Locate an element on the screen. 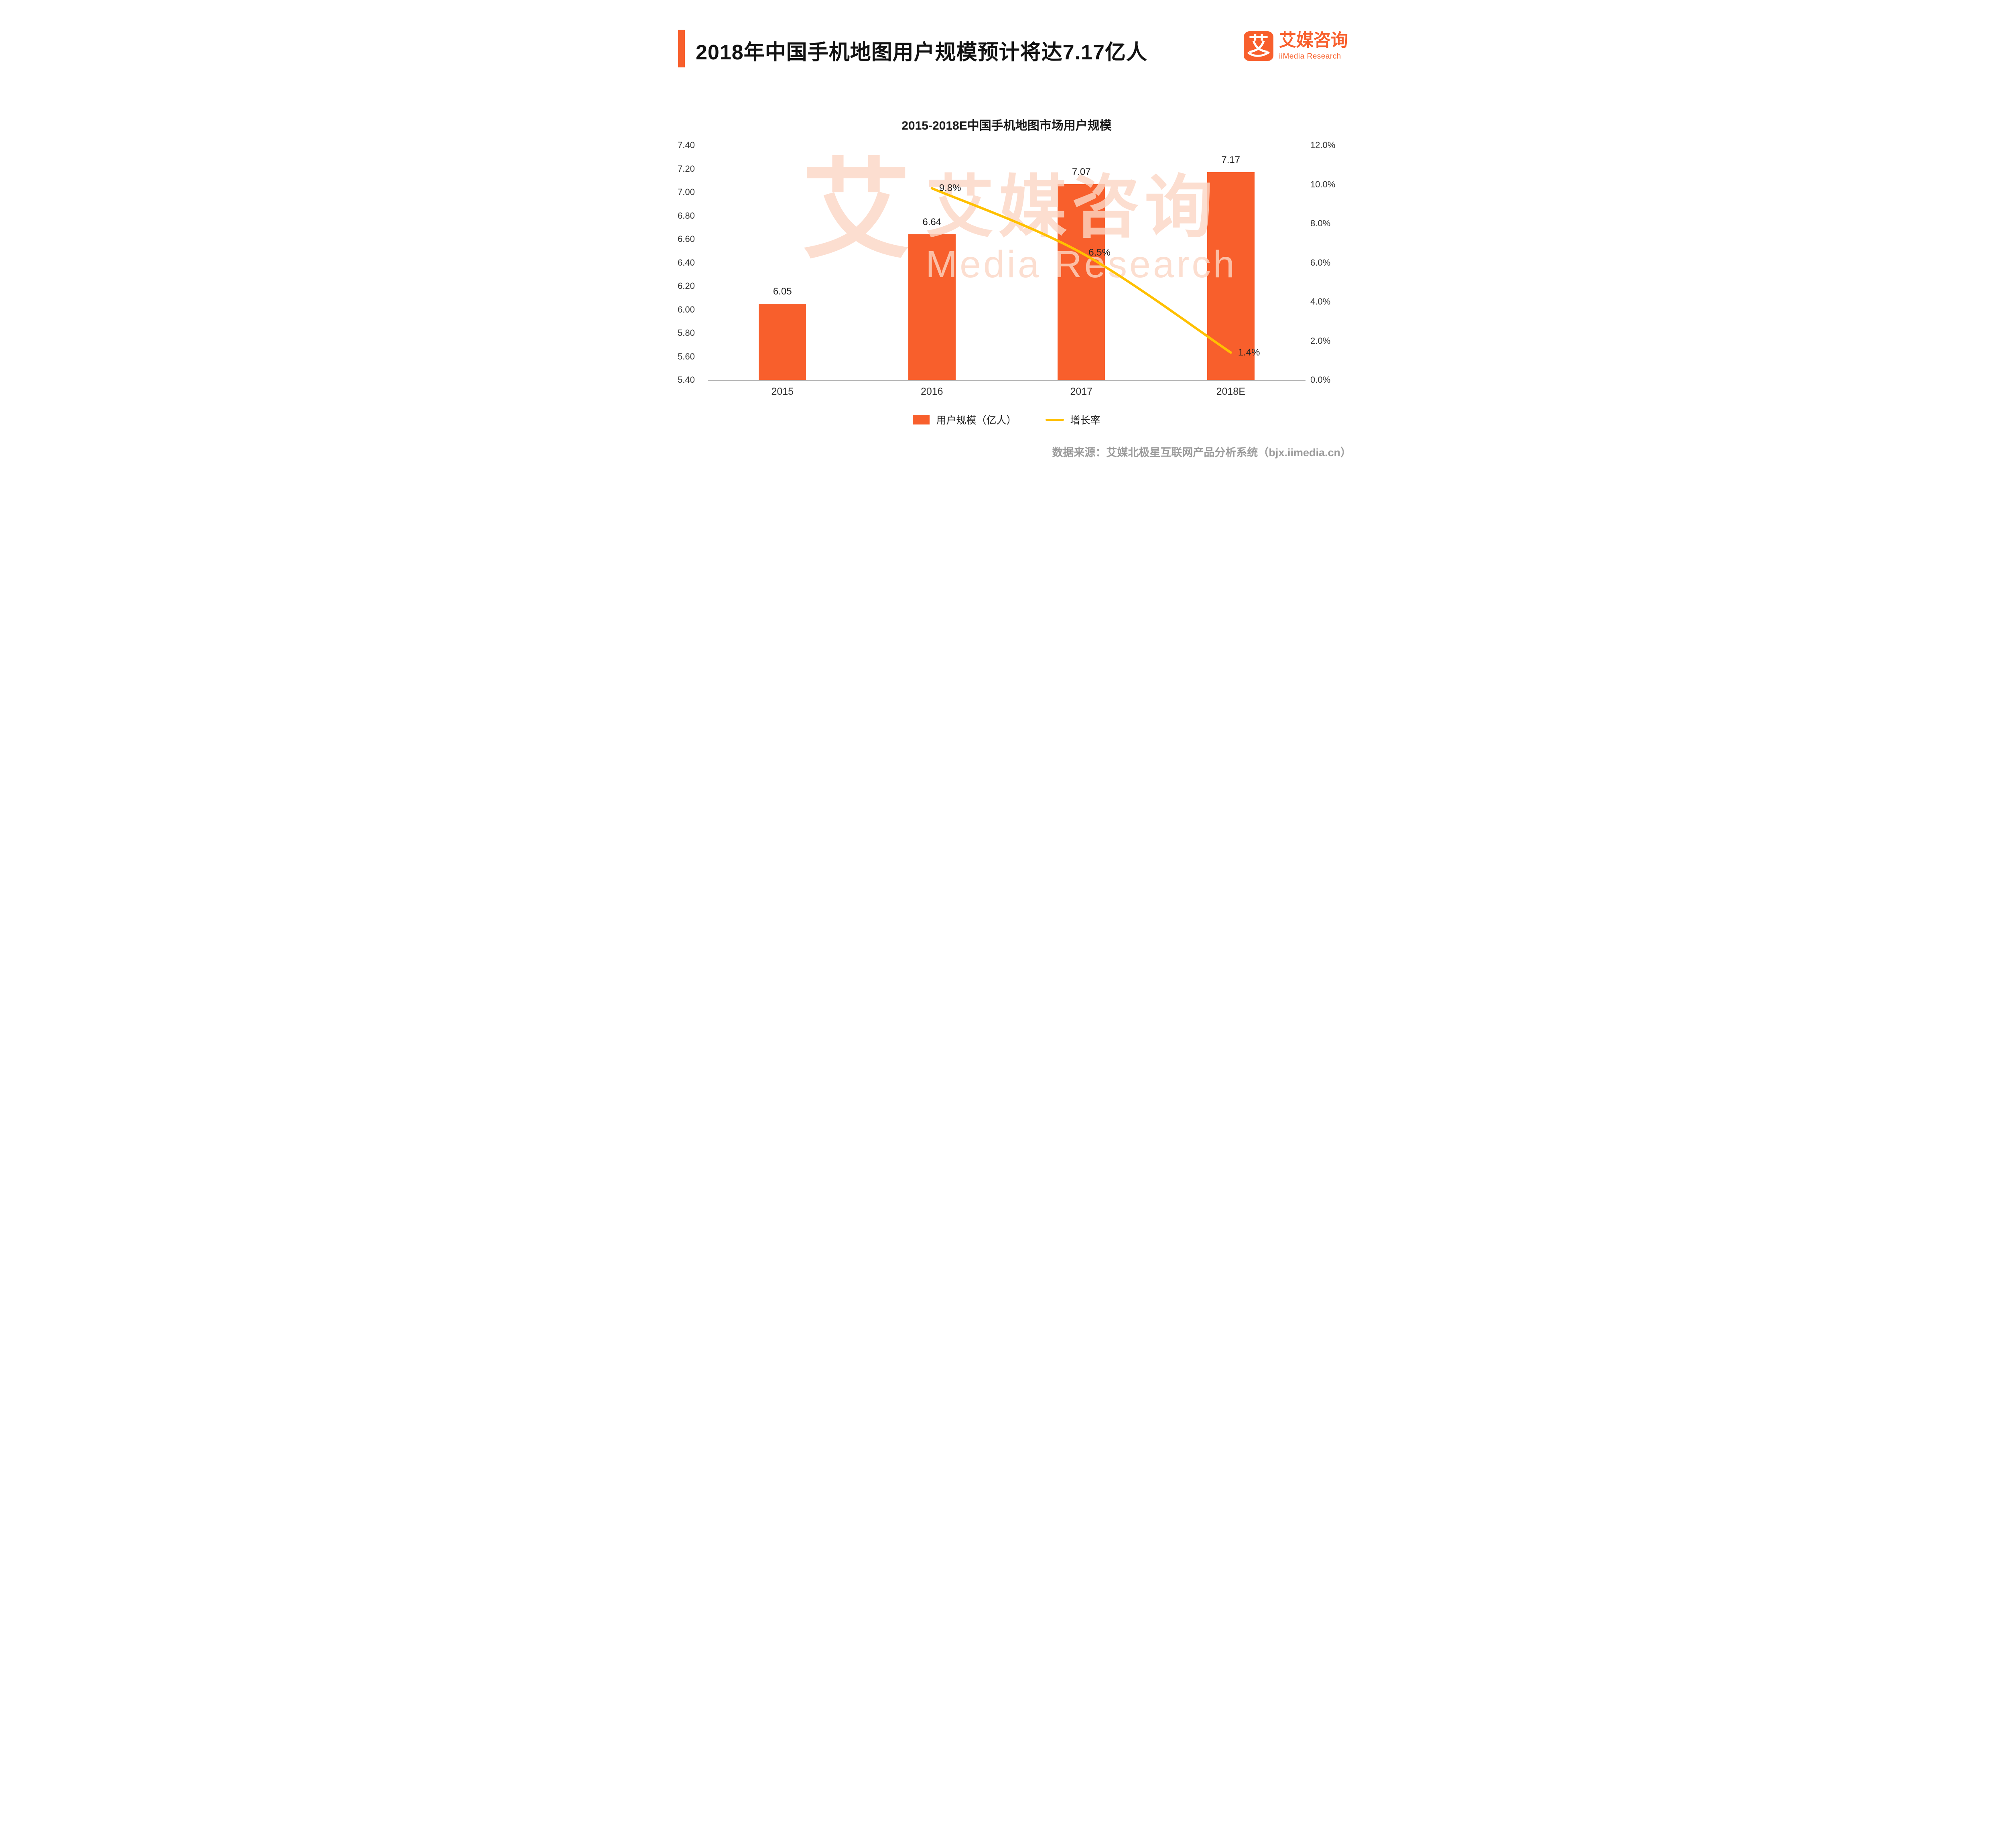 This screenshot has width=2006, height=1848. y-axis-left-tick-label: 7.00 is located at coordinates (686, 192).